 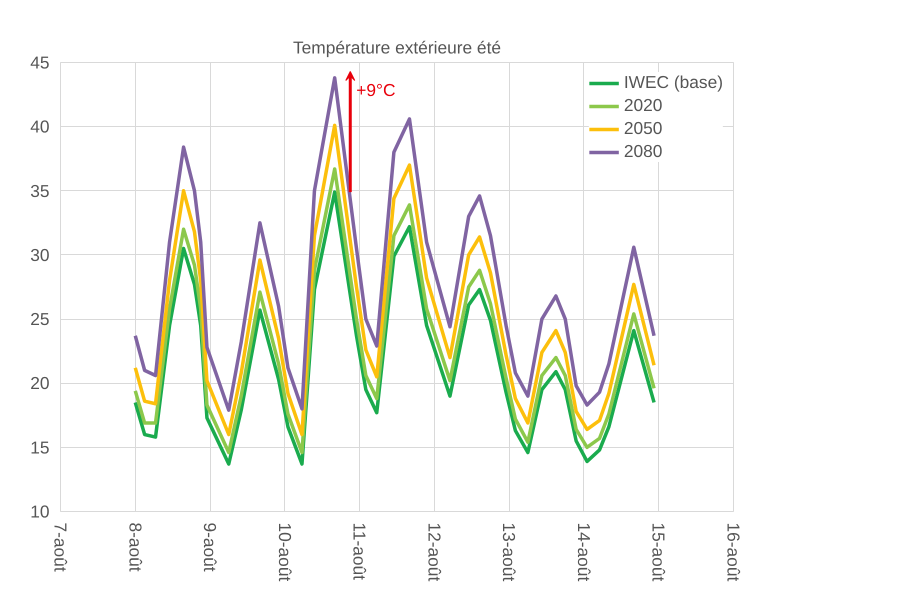 What do you see at coordinates (40, 190) in the screenshot?
I see `y-tick-label: 35` at bounding box center [40, 190].